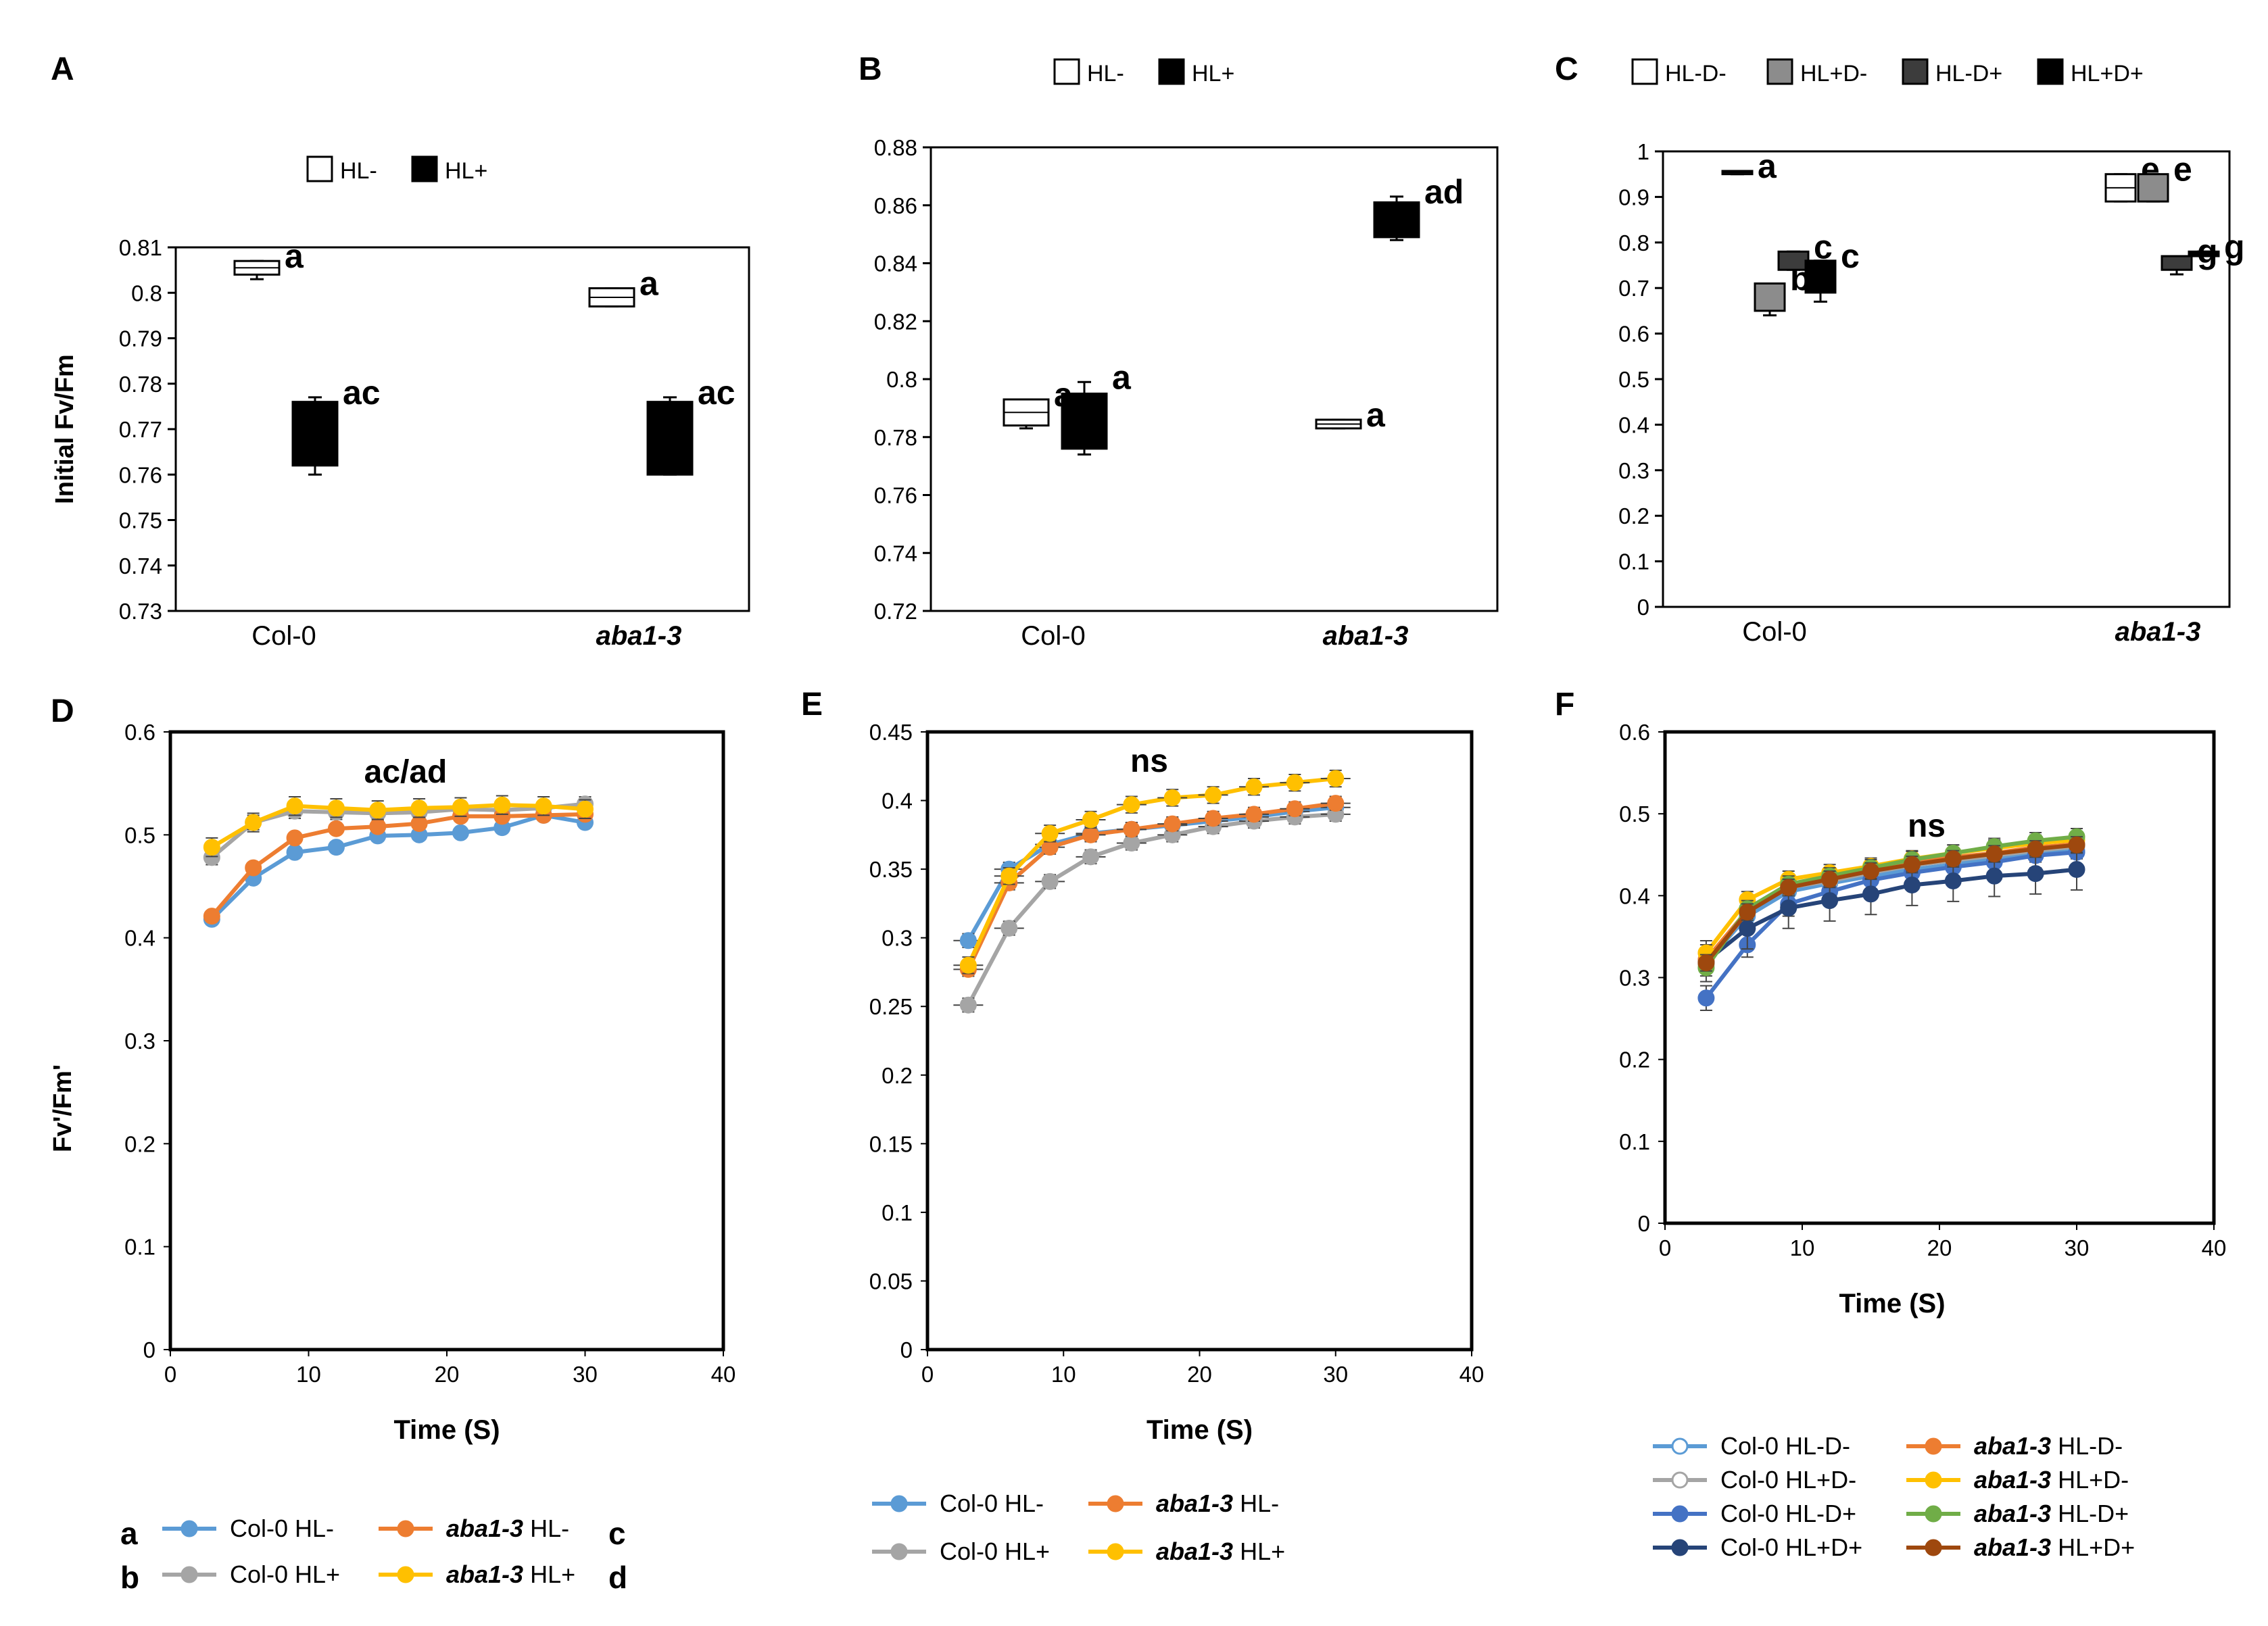  I want to click on significance-letter: c, so click(1851, 256).